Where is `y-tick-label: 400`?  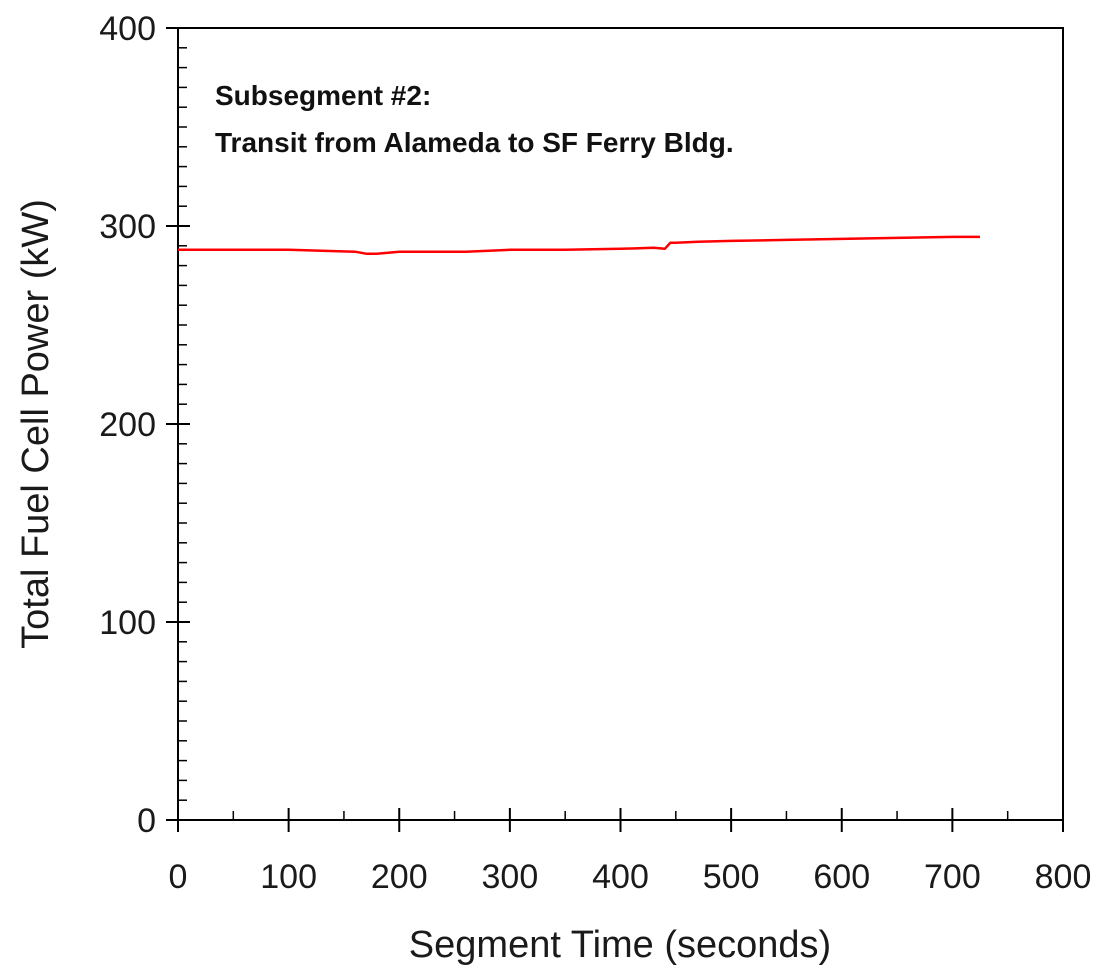
y-tick-label: 400 is located at coordinates (127, 29).